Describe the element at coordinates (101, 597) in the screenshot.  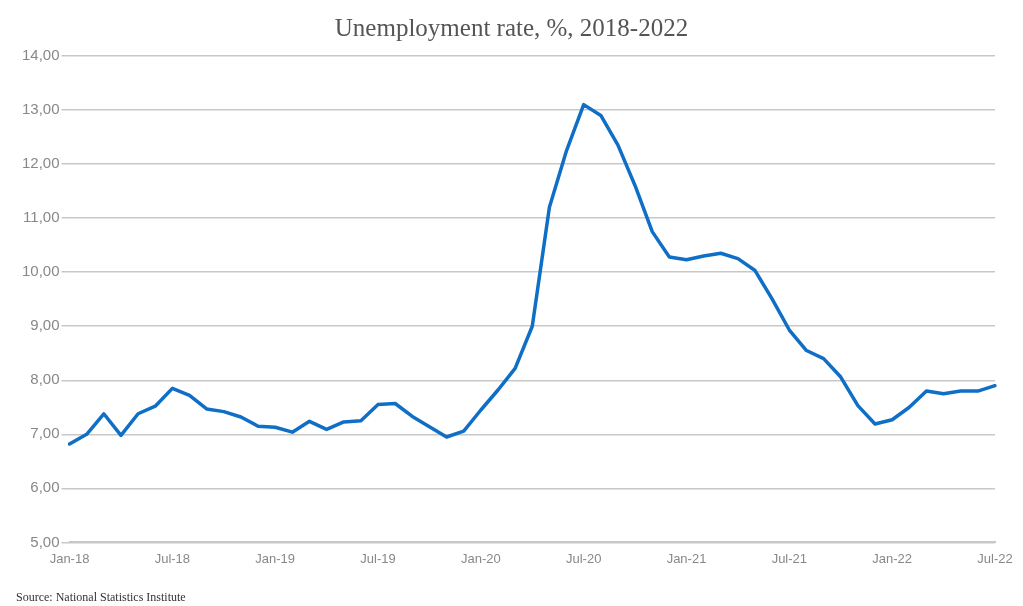
I see `source-note: Source: National Statistics Institute` at that location.